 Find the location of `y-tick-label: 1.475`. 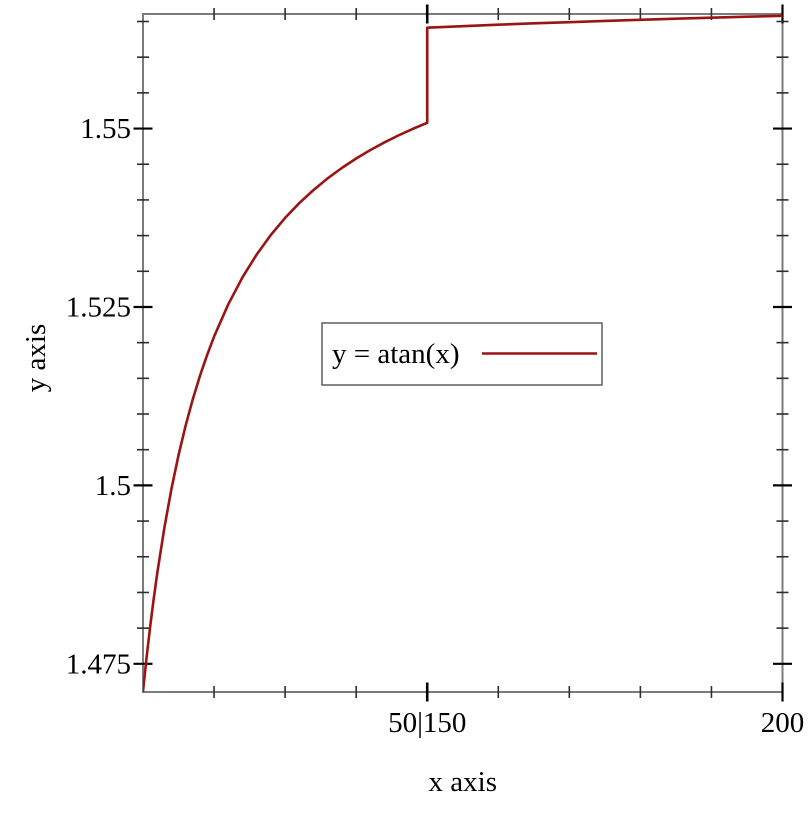

y-tick-label: 1.475 is located at coordinates (98, 664).